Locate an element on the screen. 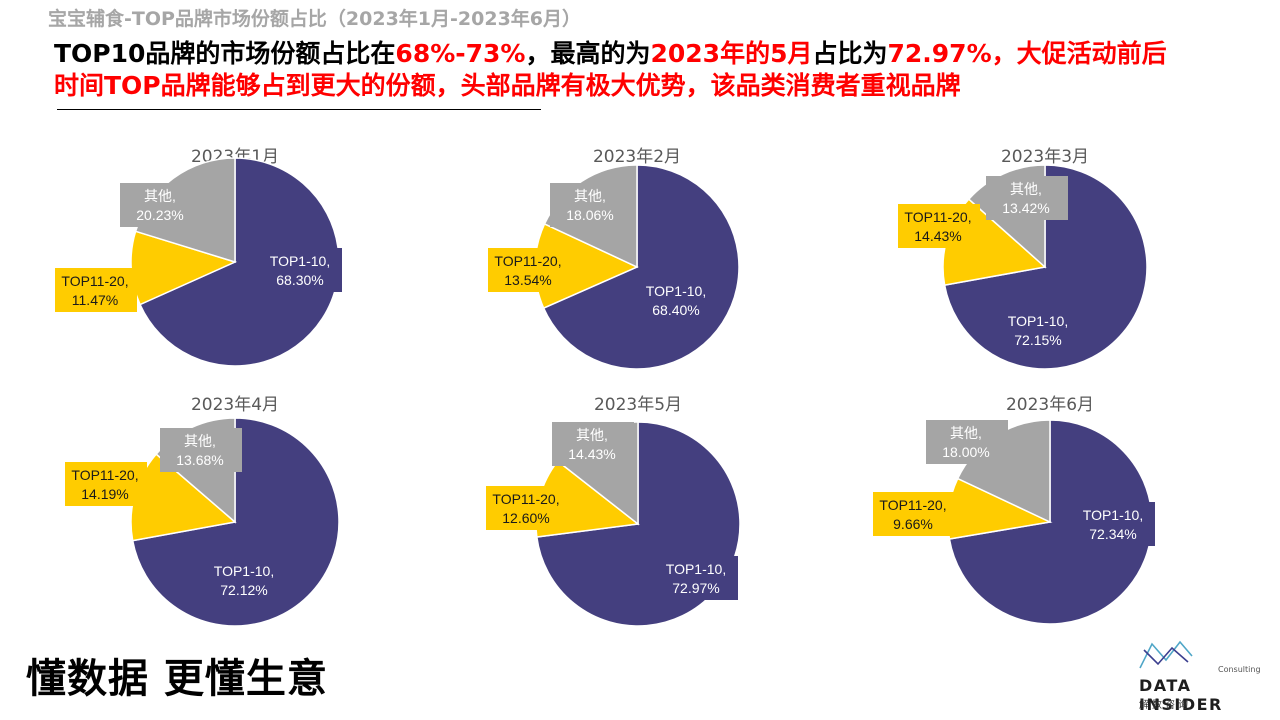 The height and width of the screenshot is (720, 1280). pie-title: 2023年2月 is located at coordinates (637, 157).